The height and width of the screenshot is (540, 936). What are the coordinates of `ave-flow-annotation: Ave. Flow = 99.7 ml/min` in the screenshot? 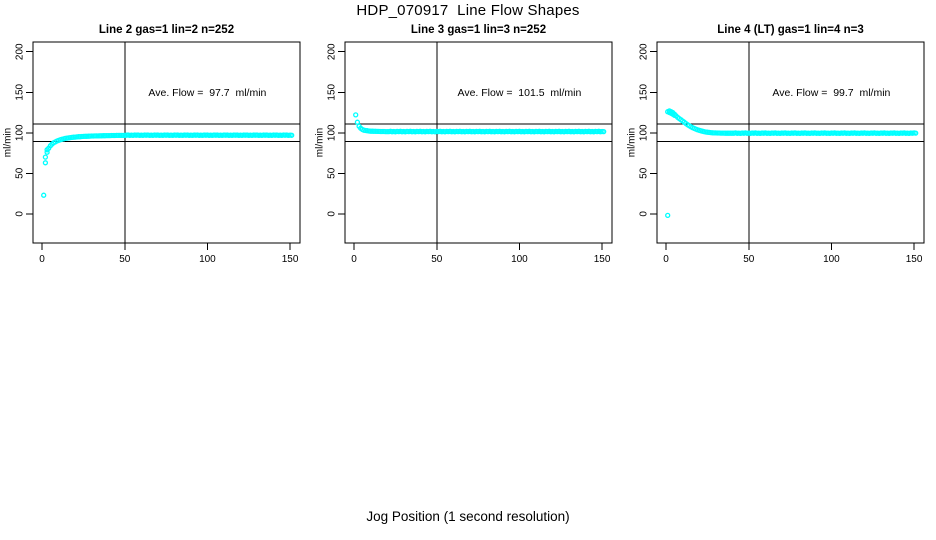 It's located at (831, 93).